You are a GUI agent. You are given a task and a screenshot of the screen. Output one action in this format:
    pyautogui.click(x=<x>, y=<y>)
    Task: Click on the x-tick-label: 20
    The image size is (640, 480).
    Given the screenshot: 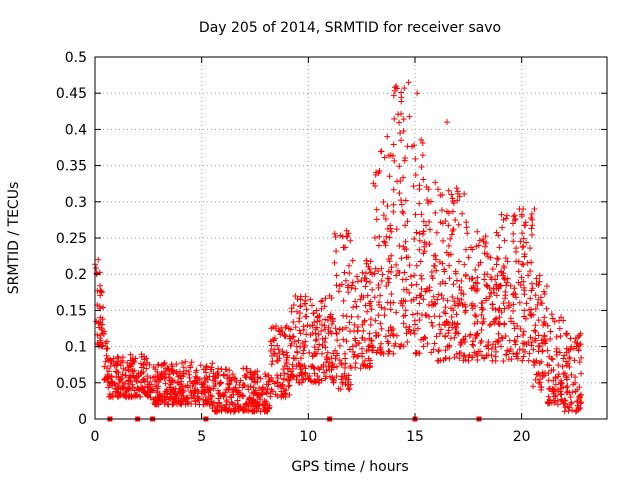 What is the action you would take?
    pyautogui.click(x=522, y=437)
    